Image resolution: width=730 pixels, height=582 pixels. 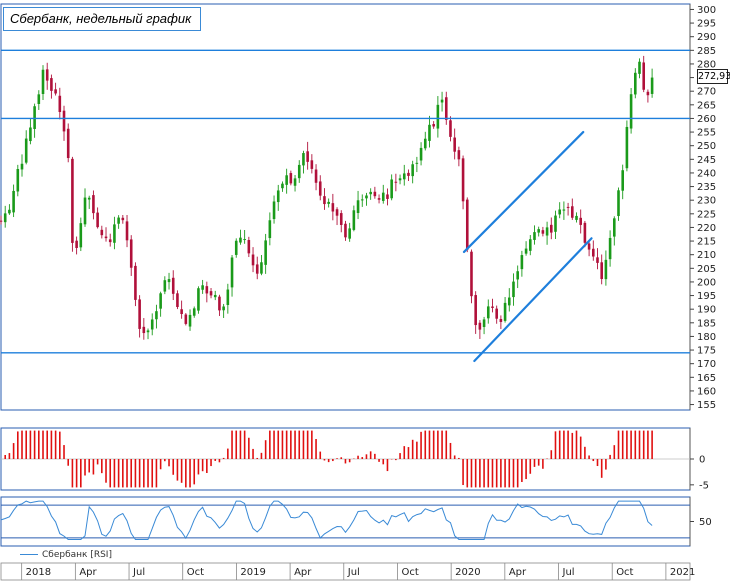 What do you see at coordinates (706, 187) in the screenshot?
I see `price-tick-label: 235` at bounding box center [706, 187].